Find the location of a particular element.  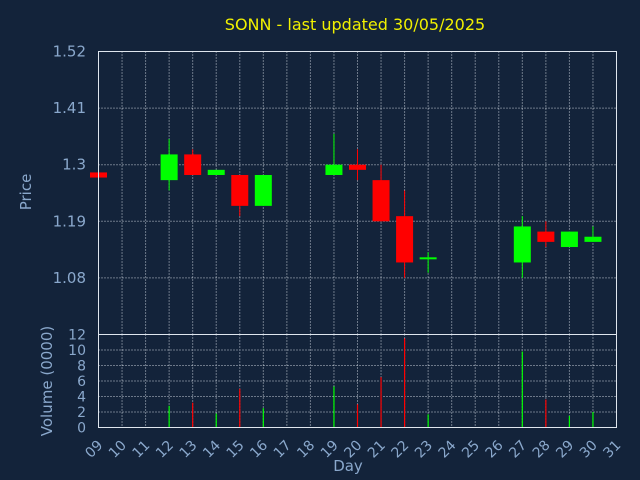

day-tick-label: 12 is located at coordinates (165, 450).